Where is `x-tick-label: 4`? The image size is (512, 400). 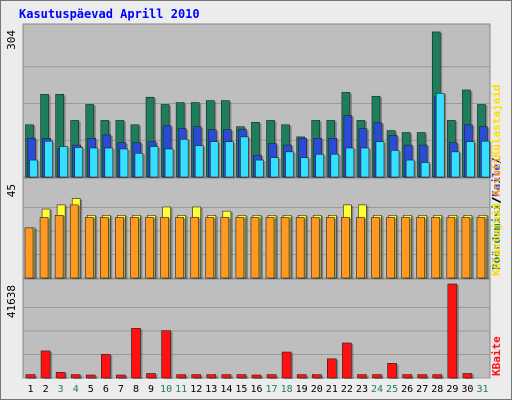
x-tick-label: 4 is located at coordinates (76, 389).